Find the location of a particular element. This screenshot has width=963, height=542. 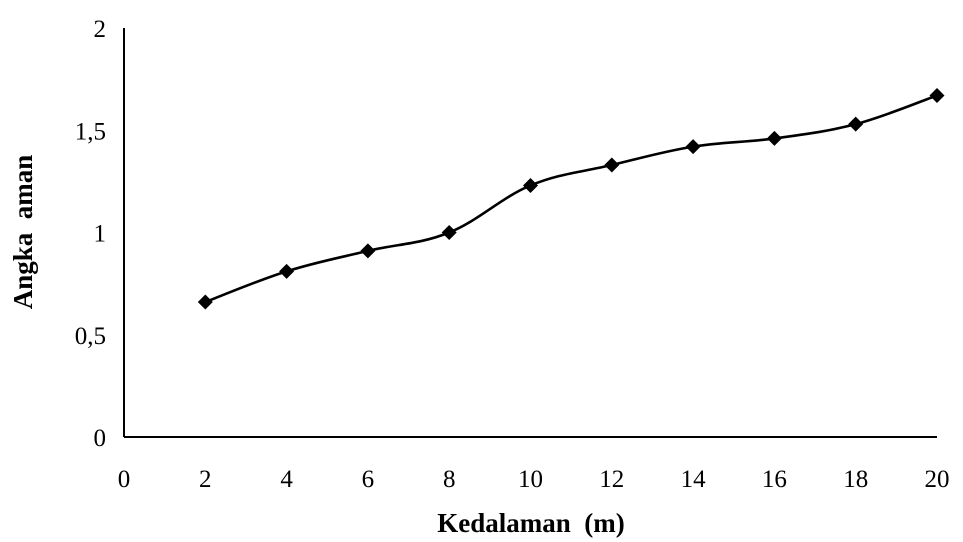

x-axis-title: Kedalaman (m) is located at coordinates (530, 523).